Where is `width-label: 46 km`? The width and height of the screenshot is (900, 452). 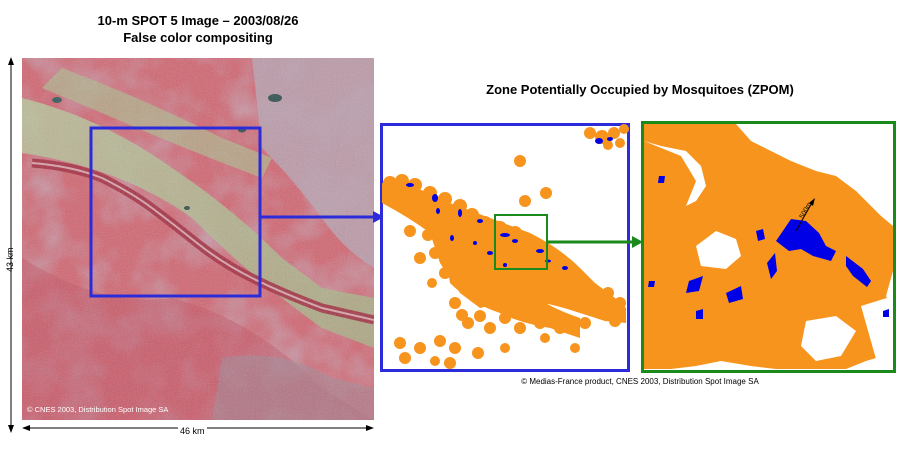 width-label: 46 km is located at coordinates (192, 431).